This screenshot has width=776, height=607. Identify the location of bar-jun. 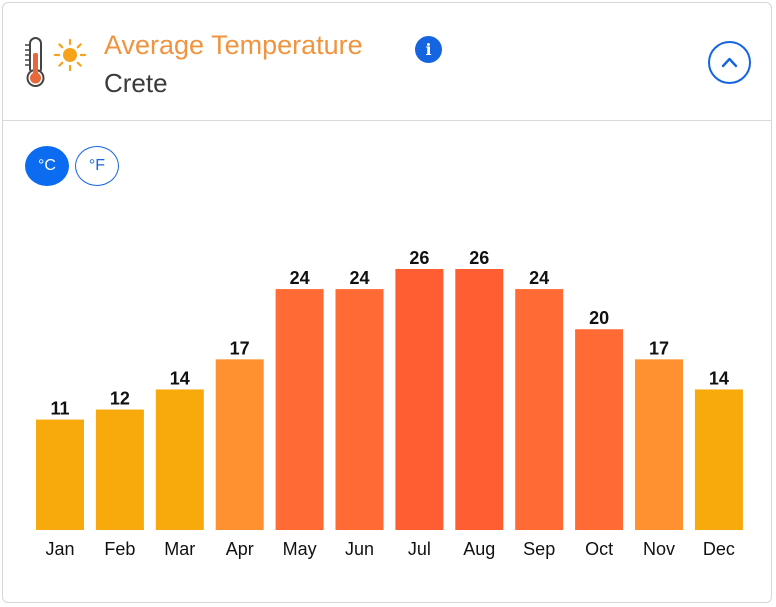
(359, 409).